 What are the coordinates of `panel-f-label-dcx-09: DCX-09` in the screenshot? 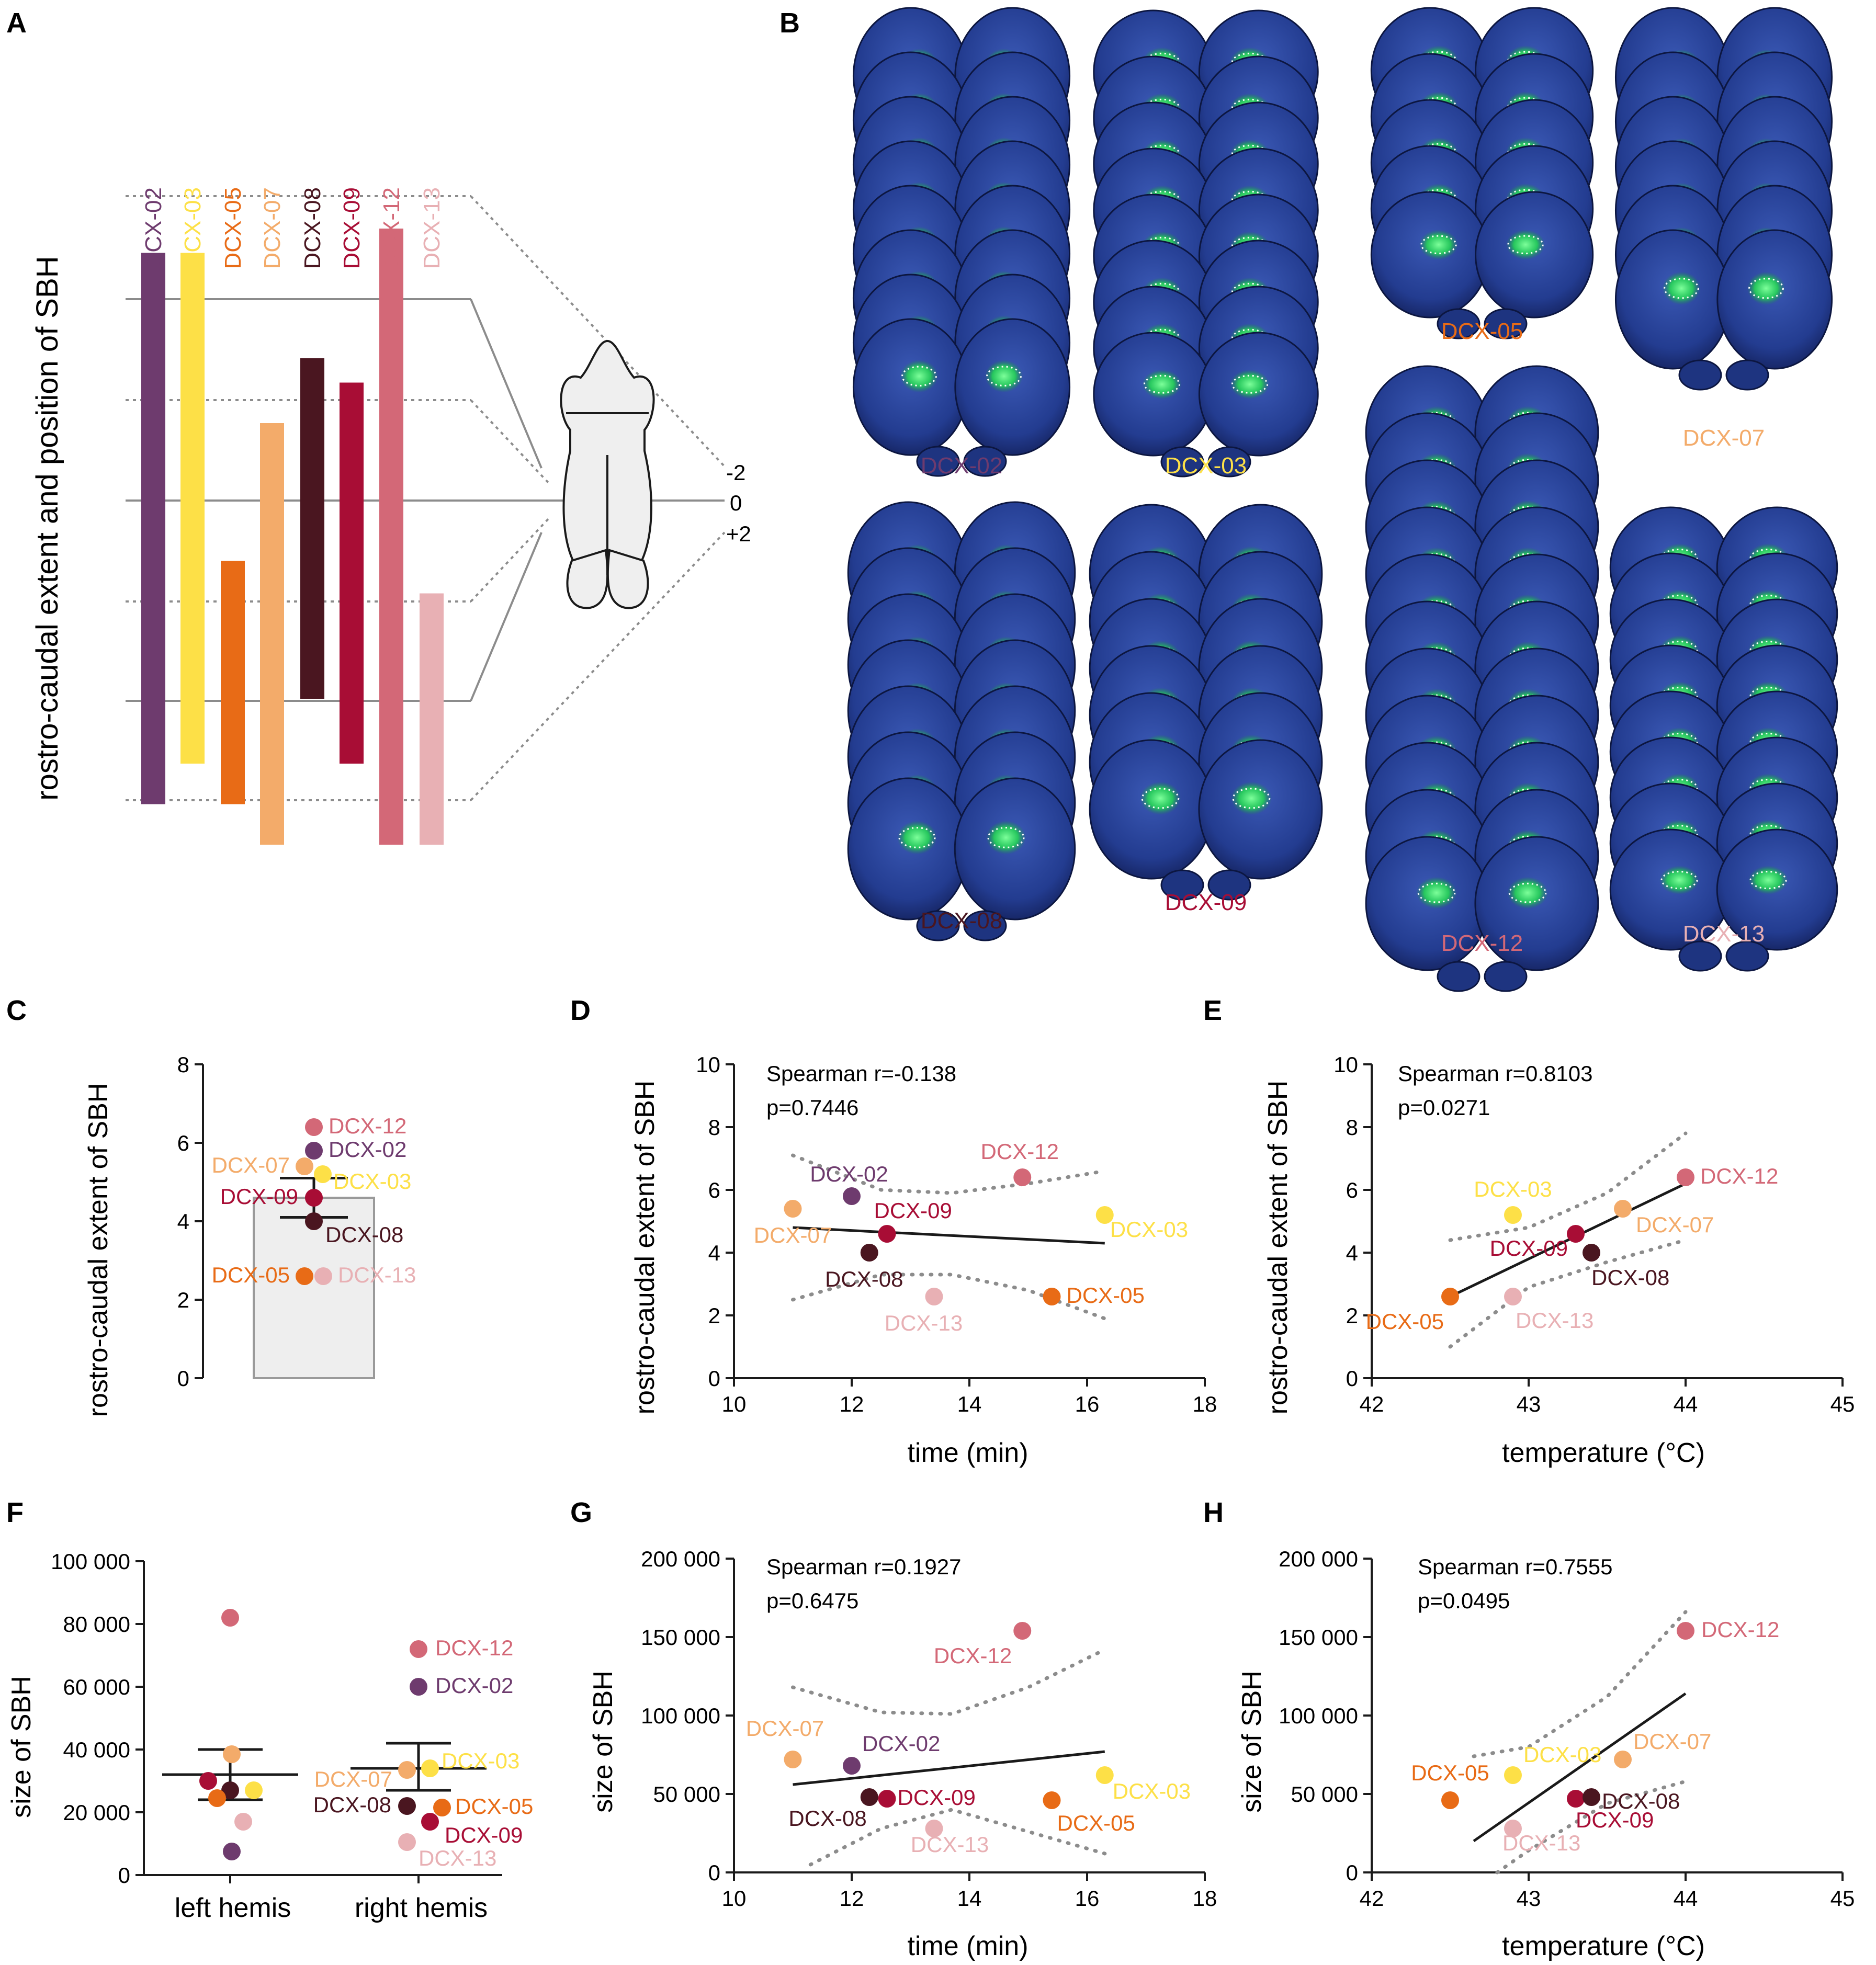 It's located at (484, 1835).